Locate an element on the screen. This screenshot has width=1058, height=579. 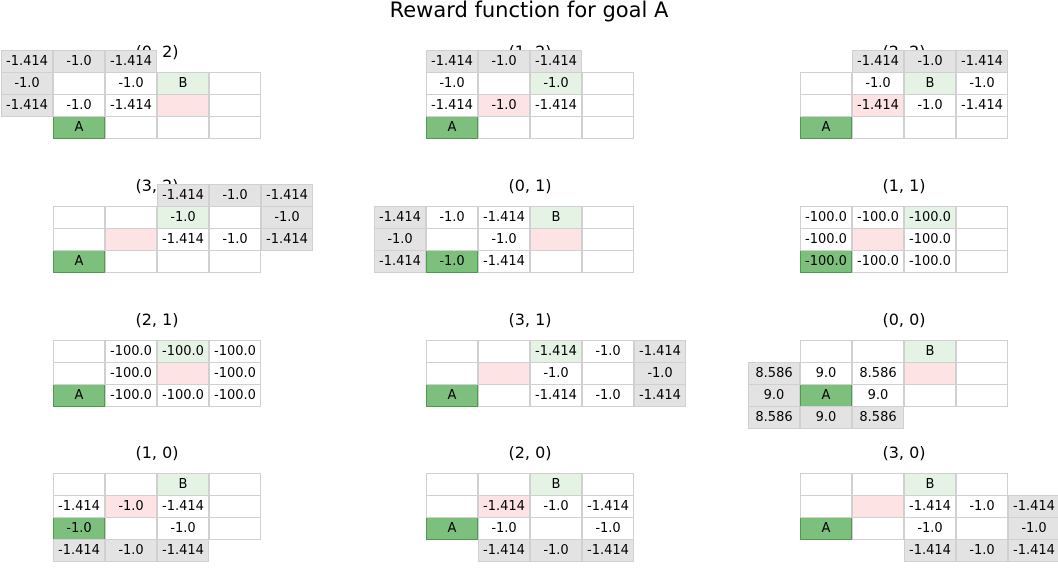
other-goal-cell: -100.0 is located at coordinates (183, 351).